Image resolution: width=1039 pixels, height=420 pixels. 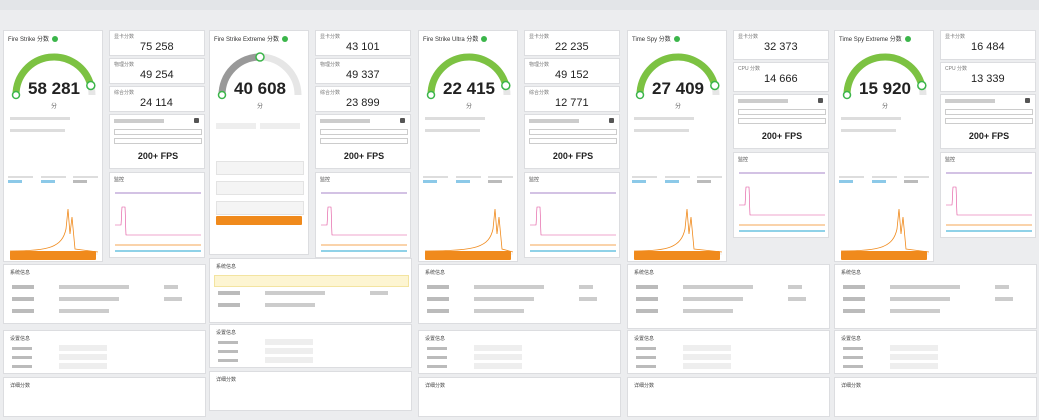 I want to click on score-title: Fire Strike 分数, so click(x=29, y=40).